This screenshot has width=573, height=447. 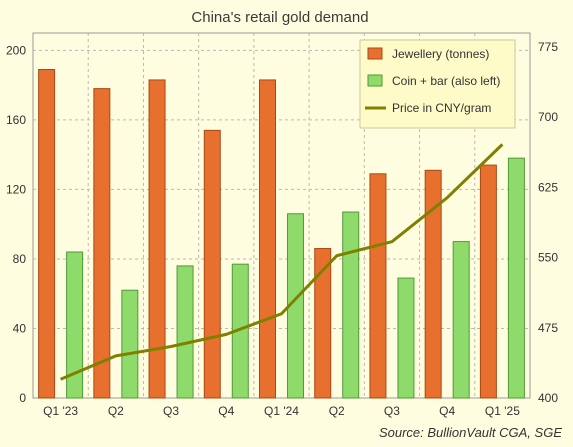 What do you see at coordinates (548, 222) in the screenshot?
I see `right-axis: 400 475 550 625 700 775` at bounding box center [548, 222].